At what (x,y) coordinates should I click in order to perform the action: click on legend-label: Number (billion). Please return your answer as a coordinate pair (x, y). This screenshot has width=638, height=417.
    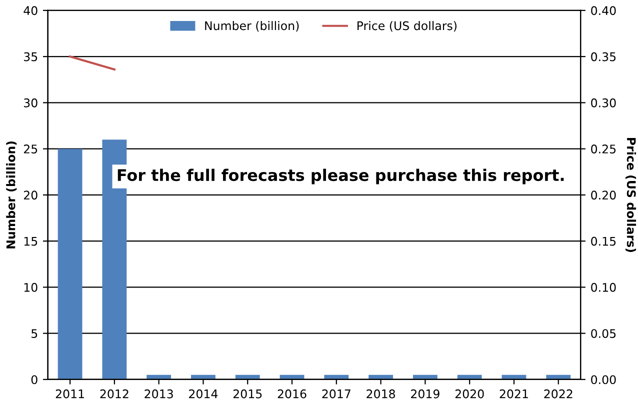
    Looking at the image, I should click on (252, 26).